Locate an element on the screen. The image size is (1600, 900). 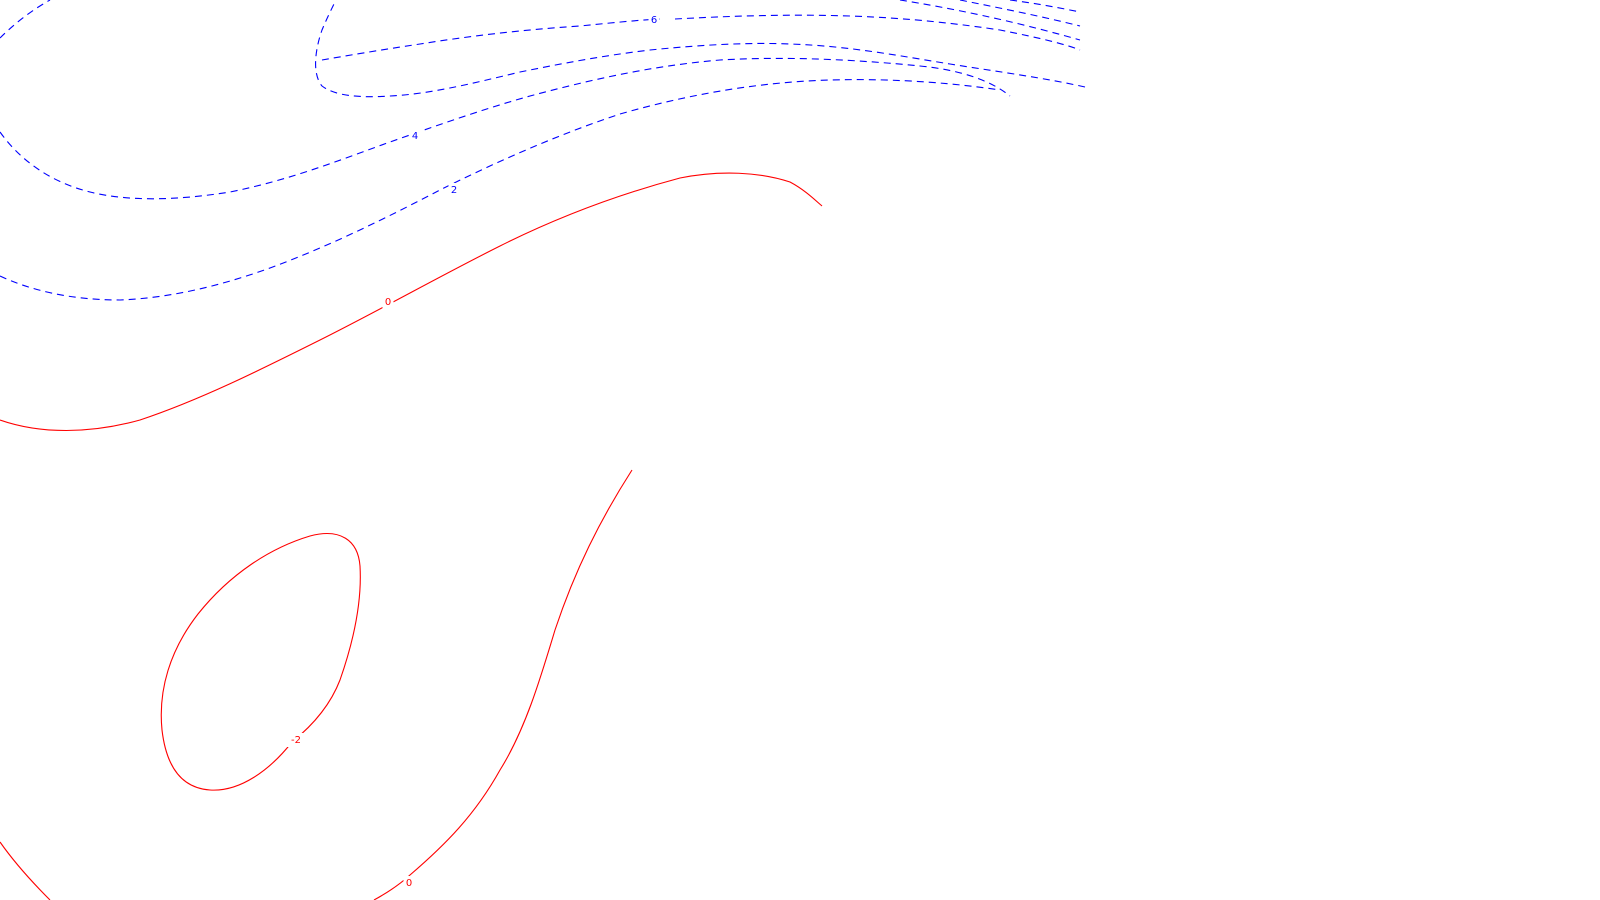
contour-label-2: 2 is located at coordinates (454, 190).